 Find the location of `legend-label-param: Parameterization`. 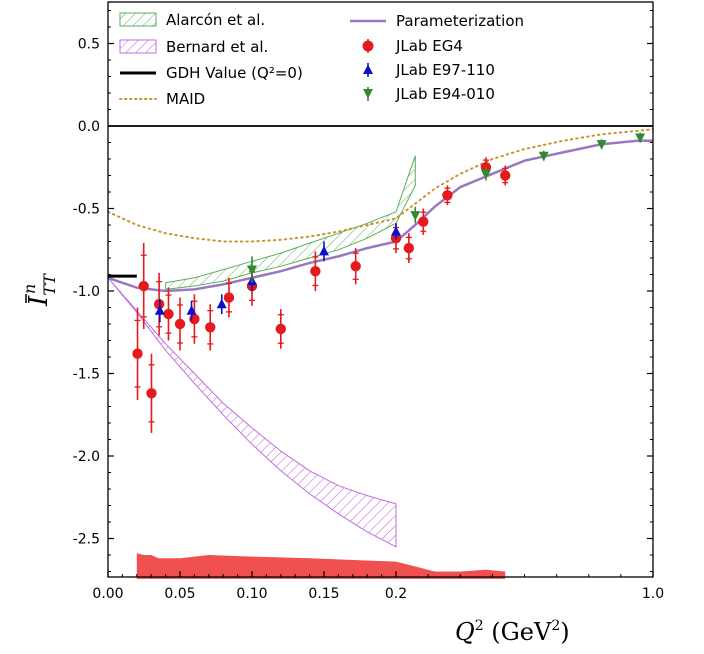

legend-label-param: Parameterization is located at coordinates (460, 21).